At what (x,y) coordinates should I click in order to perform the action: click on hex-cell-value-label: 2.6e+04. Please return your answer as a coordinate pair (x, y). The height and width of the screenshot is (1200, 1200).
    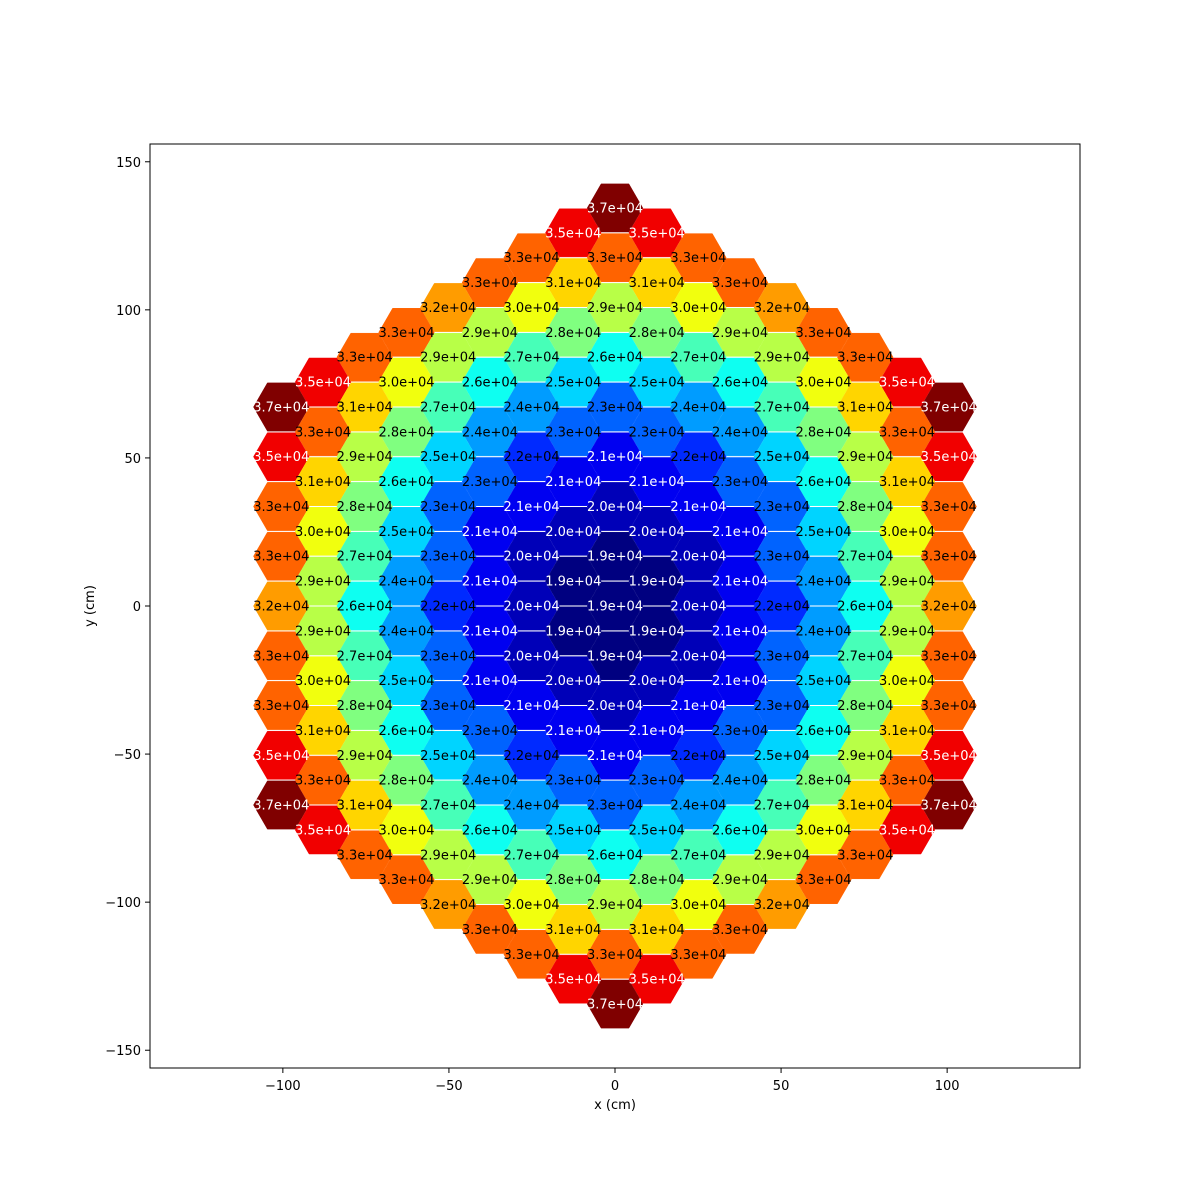
    Looking at the image, I should click on (823, 731).